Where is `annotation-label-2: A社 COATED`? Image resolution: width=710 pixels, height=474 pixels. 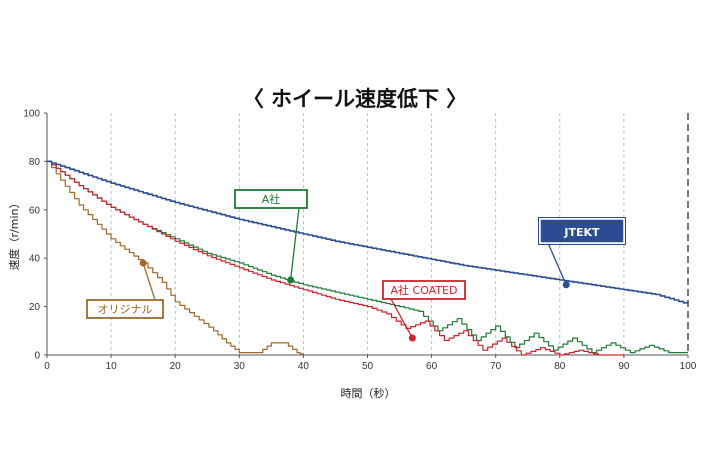 annotation-label-2: A社 COATED is located at coordinates (424, 290).